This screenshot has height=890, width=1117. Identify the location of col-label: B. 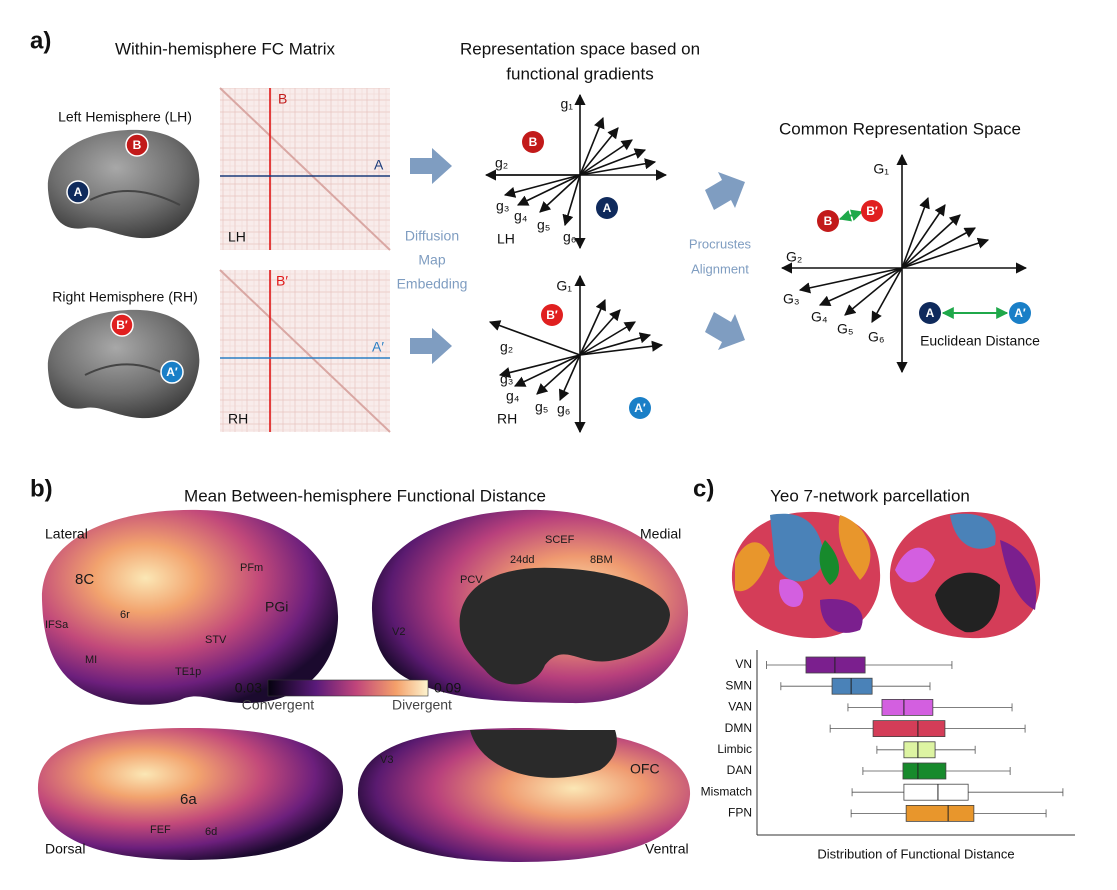
(282, 99).